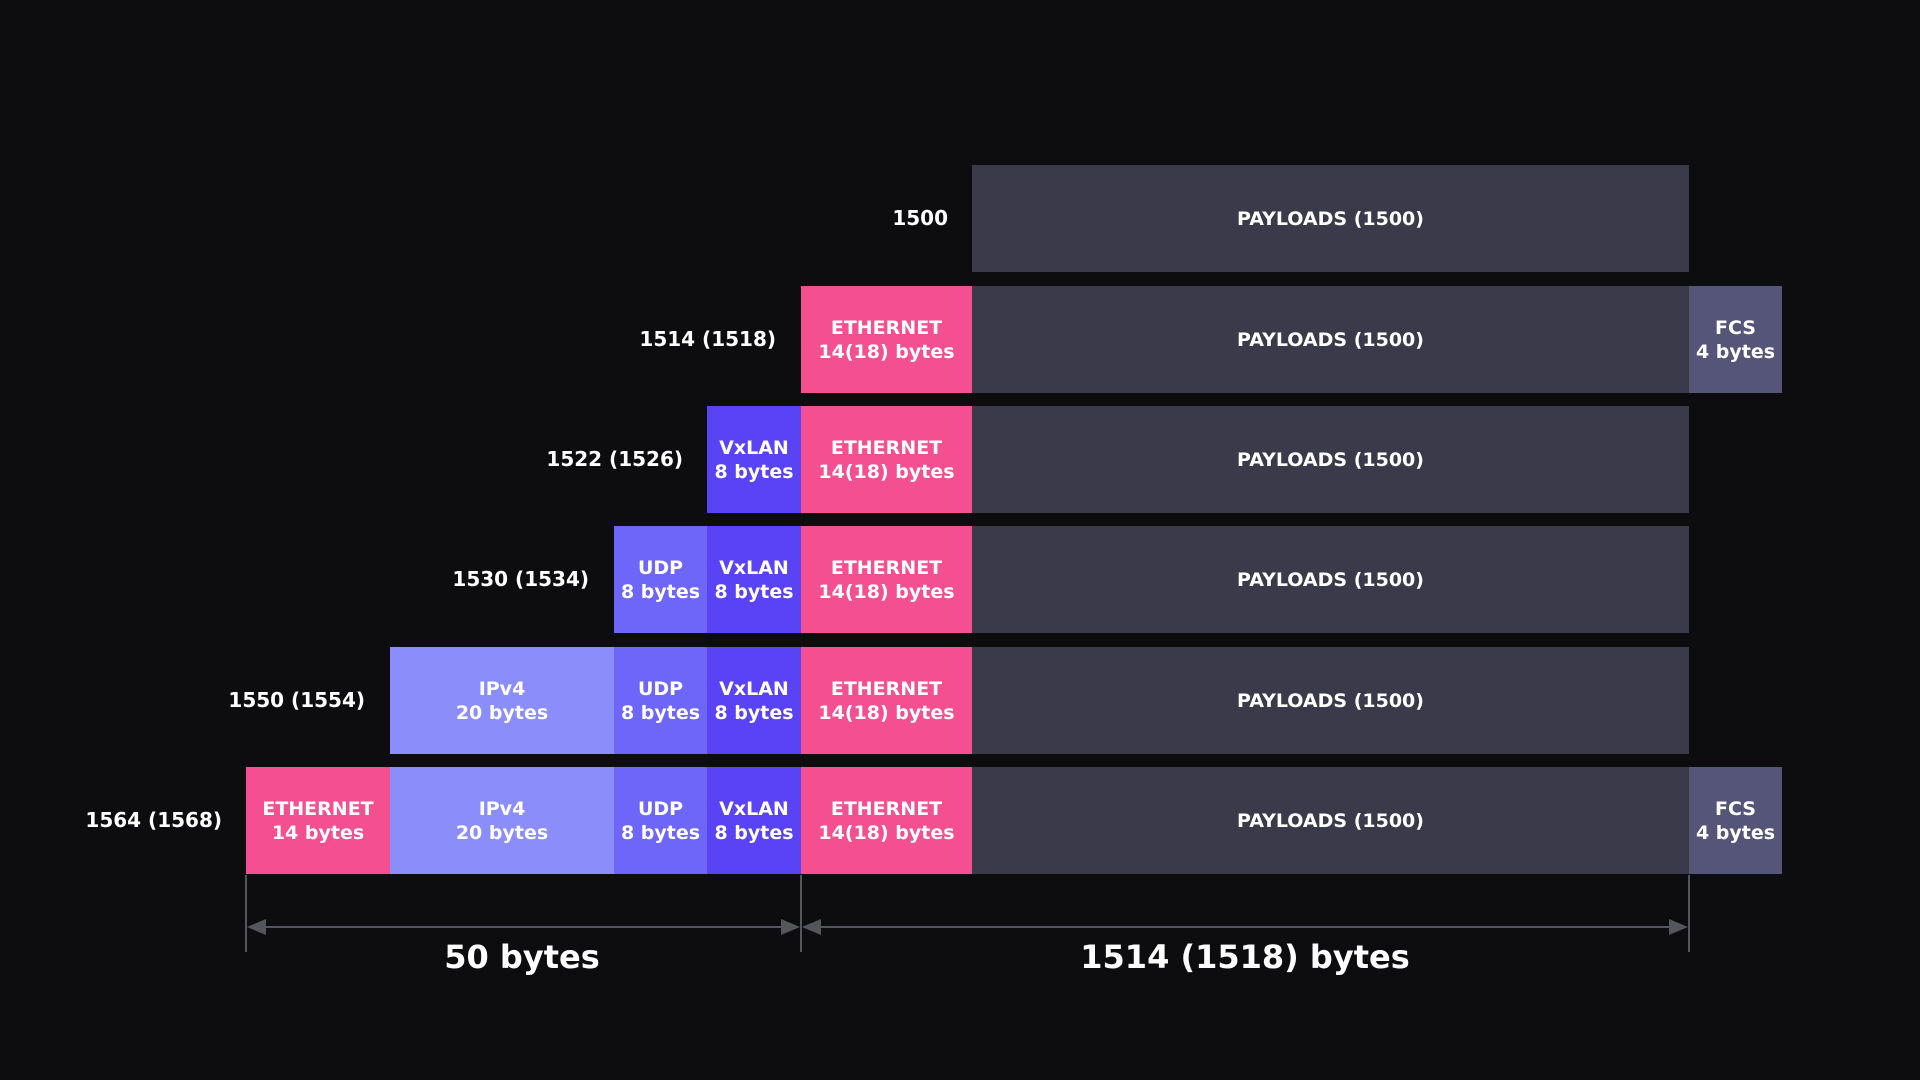 This screenshot has width=1920, height=1080. I want to click on overhead-right-arrow, so click(790, 927).